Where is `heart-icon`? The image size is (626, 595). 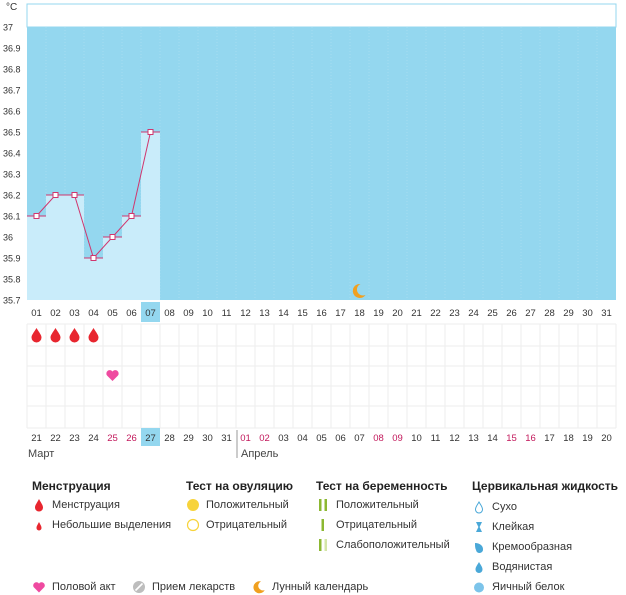 heart-icon is located at coordinates (39, 587).